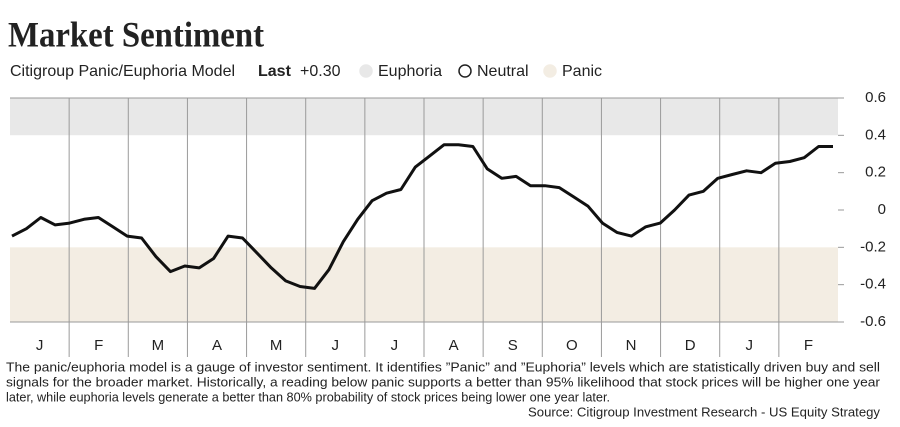 The width and height of the screenshot is (900, 427). I want to click on y-tick-label: 0.4, so click(875, 134).